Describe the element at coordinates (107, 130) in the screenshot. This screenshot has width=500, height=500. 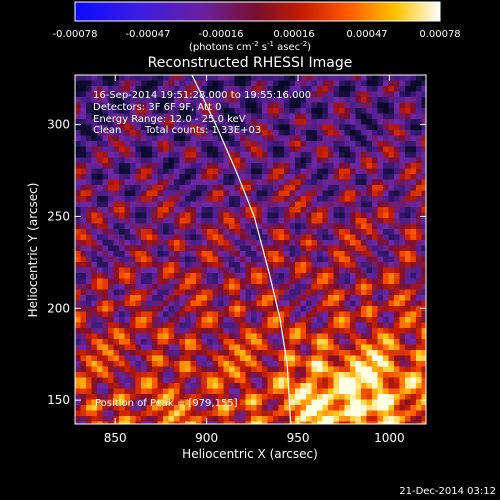
I see `annotation-clean: Clean` at that location.